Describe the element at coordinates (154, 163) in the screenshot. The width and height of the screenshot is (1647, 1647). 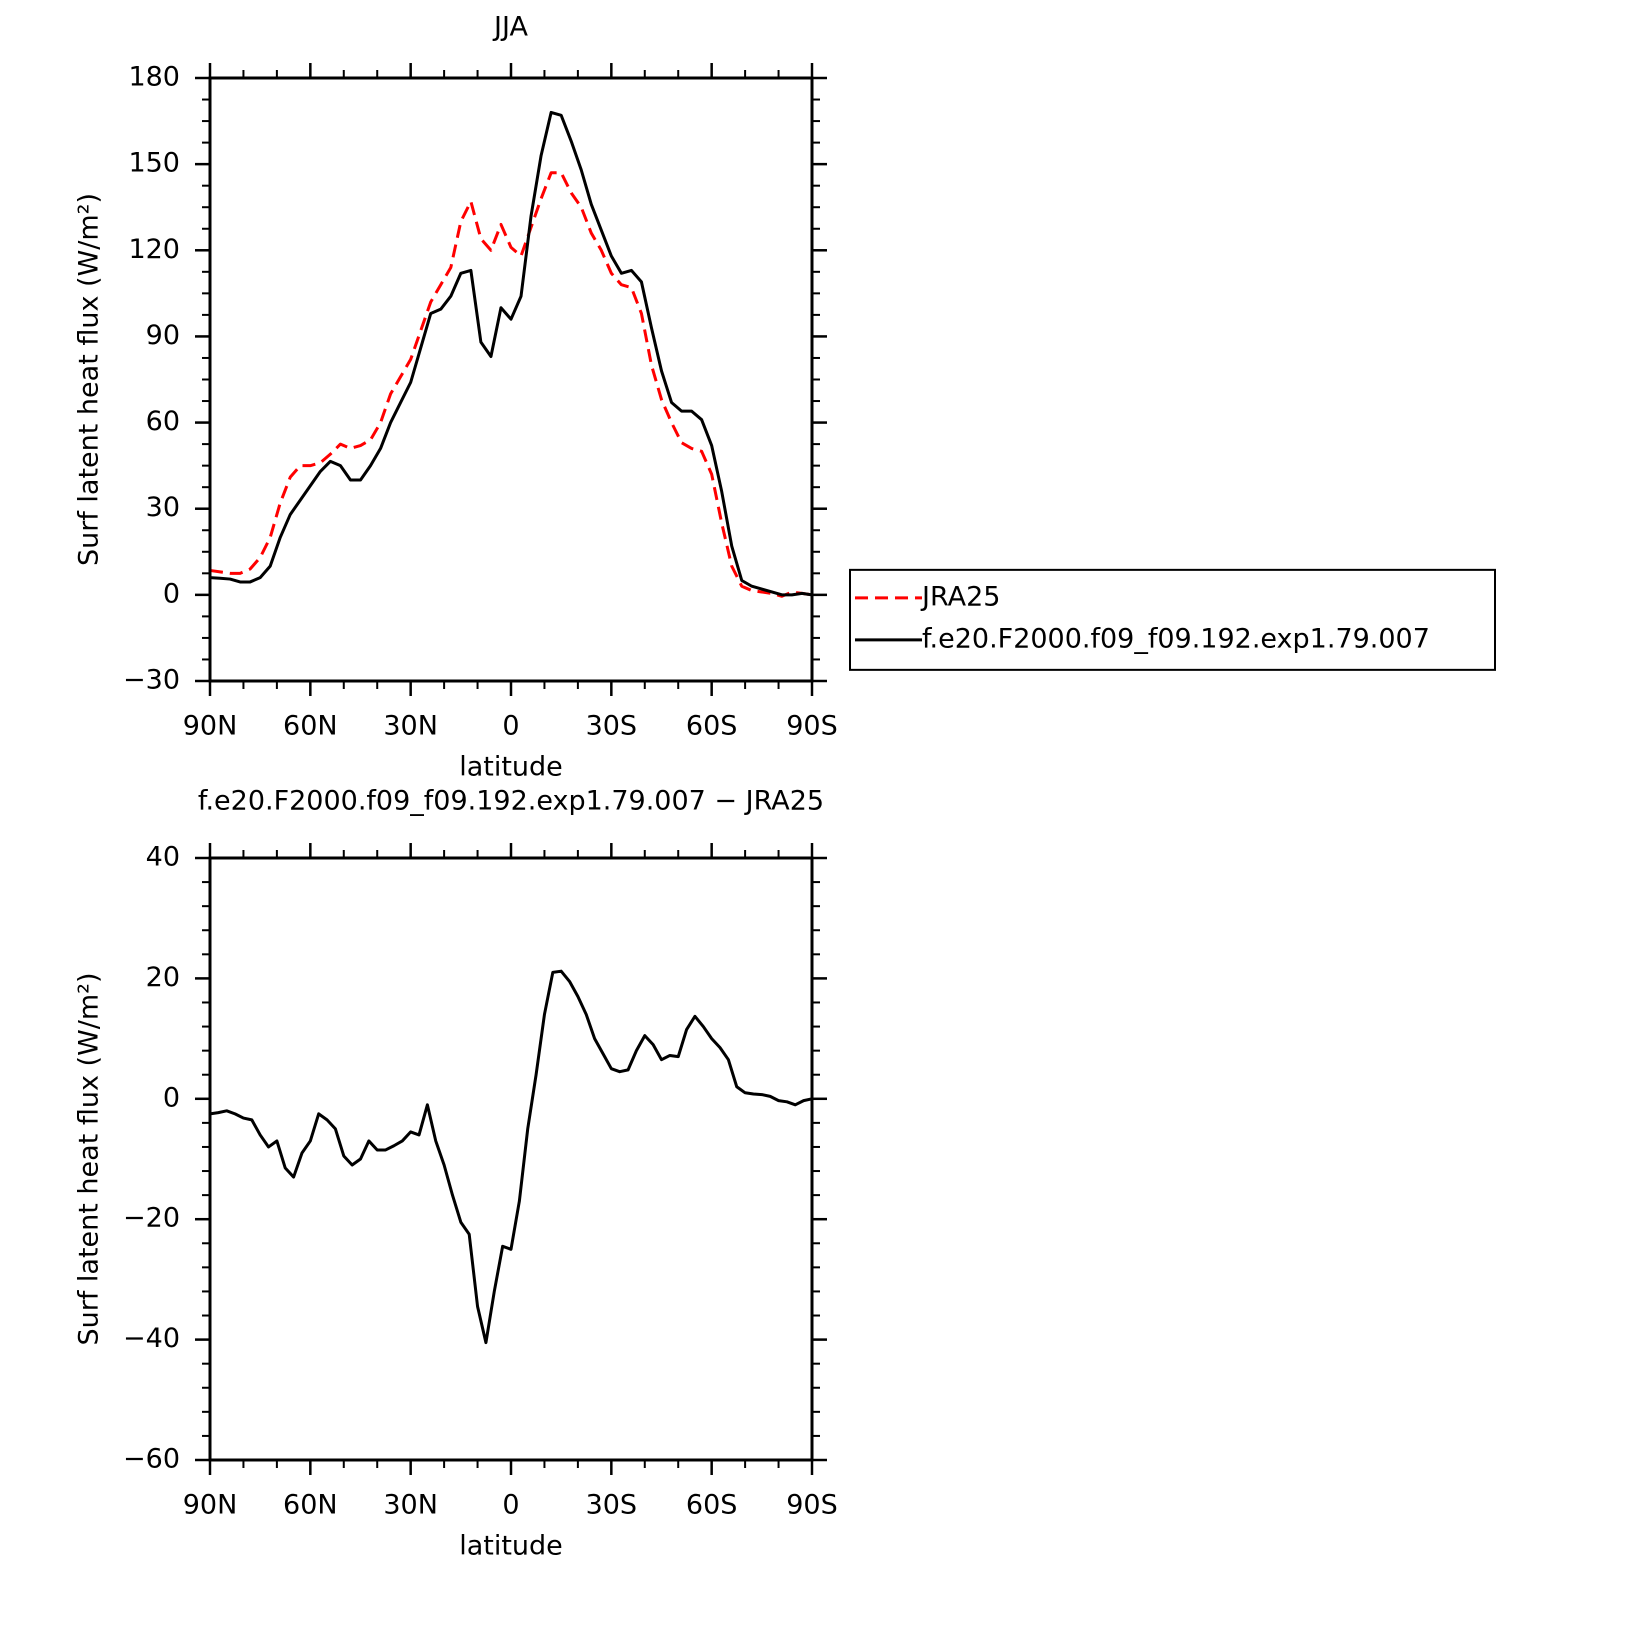
I see `y-tick-label: 150` at that location.